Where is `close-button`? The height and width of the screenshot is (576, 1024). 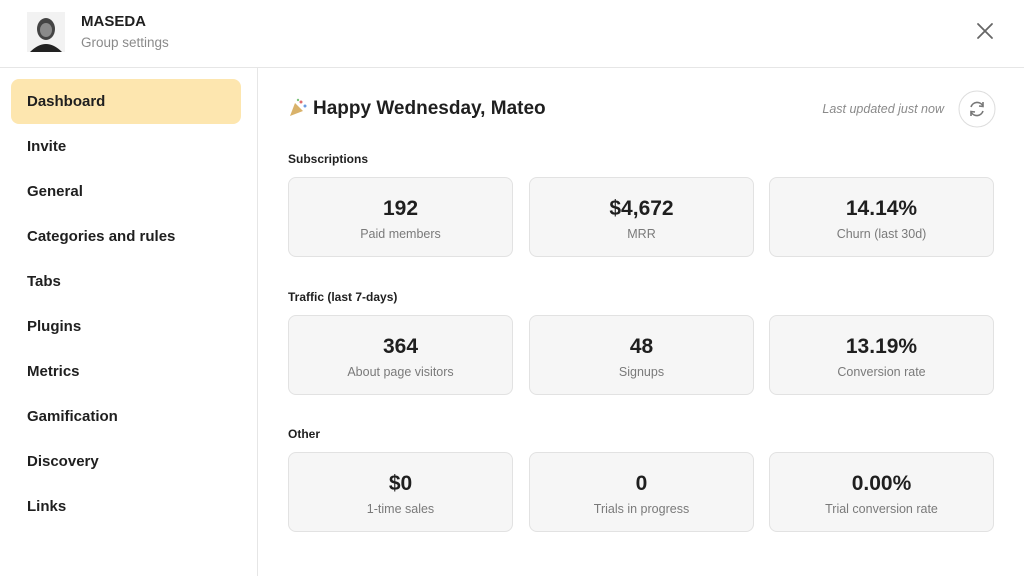 close-button is located at coordinates (985, 31).